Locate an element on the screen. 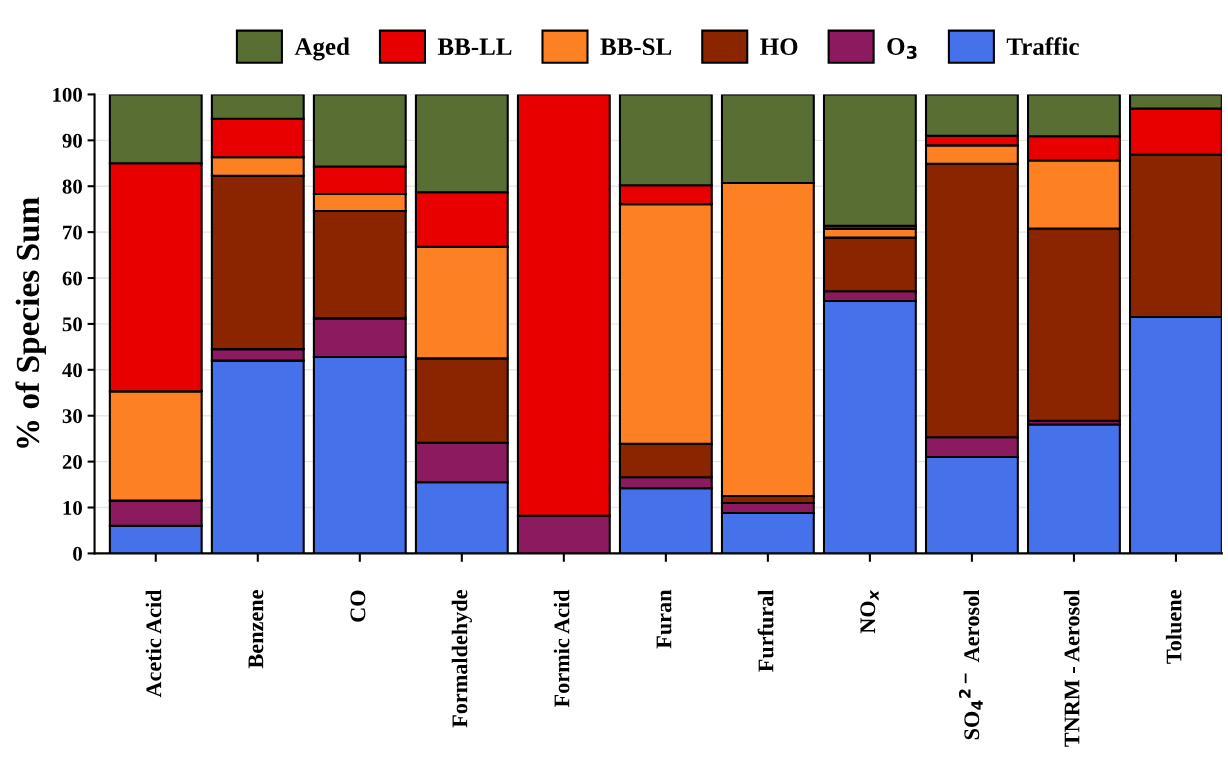 Image resolution: width=1228 pixels, height=774 pixels. legend-label: BB-SL is located at coordinates (636, 47).